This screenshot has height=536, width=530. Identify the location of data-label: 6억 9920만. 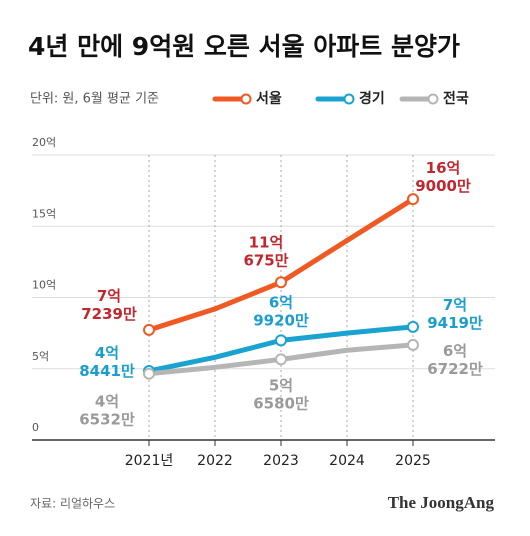
(281, 311).